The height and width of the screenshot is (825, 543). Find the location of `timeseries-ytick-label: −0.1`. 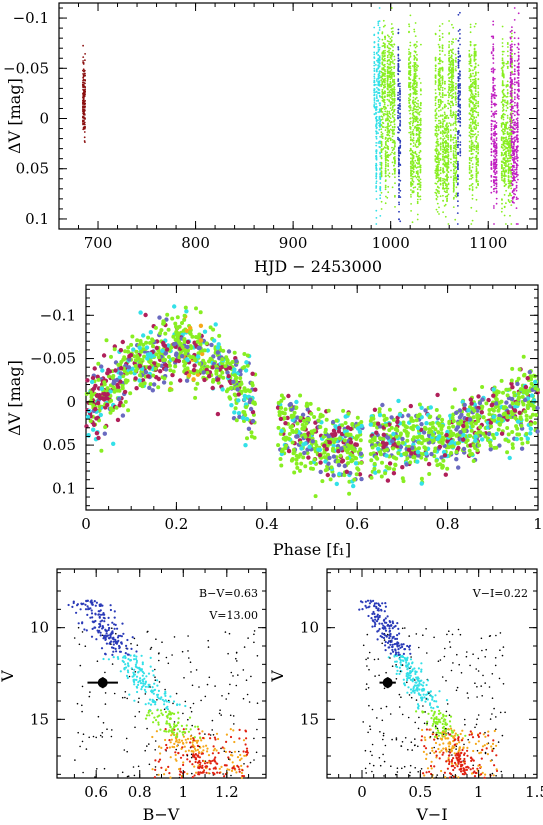

timeseries-ytick-label: −0.1 is located at coordinates (31, 18).